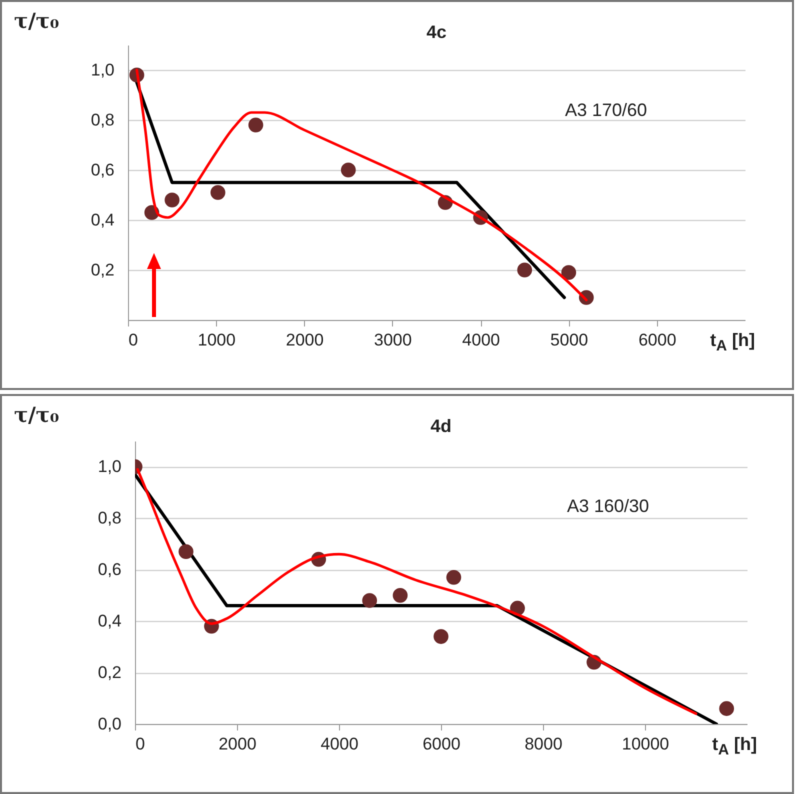 This screenshot has height=794, width=808. Describe the element at coordinates (110, 724) in the screenshot. I see `y-tick-label: 0,0` at that location.